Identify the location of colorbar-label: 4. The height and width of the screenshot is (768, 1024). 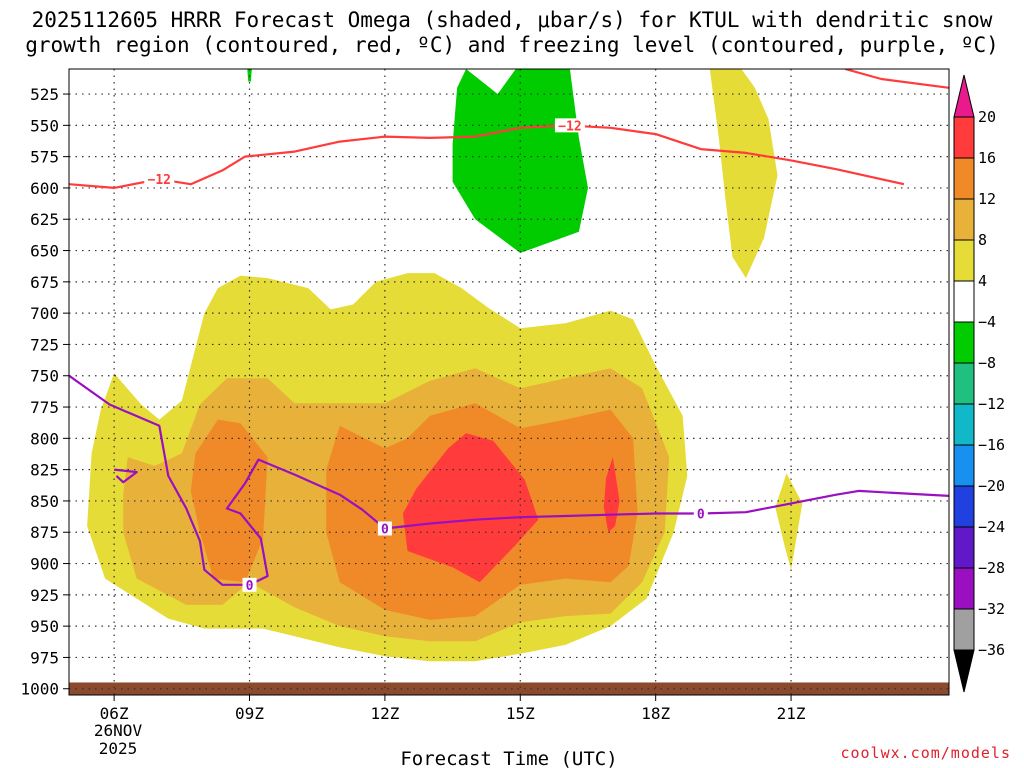
(982, 281).